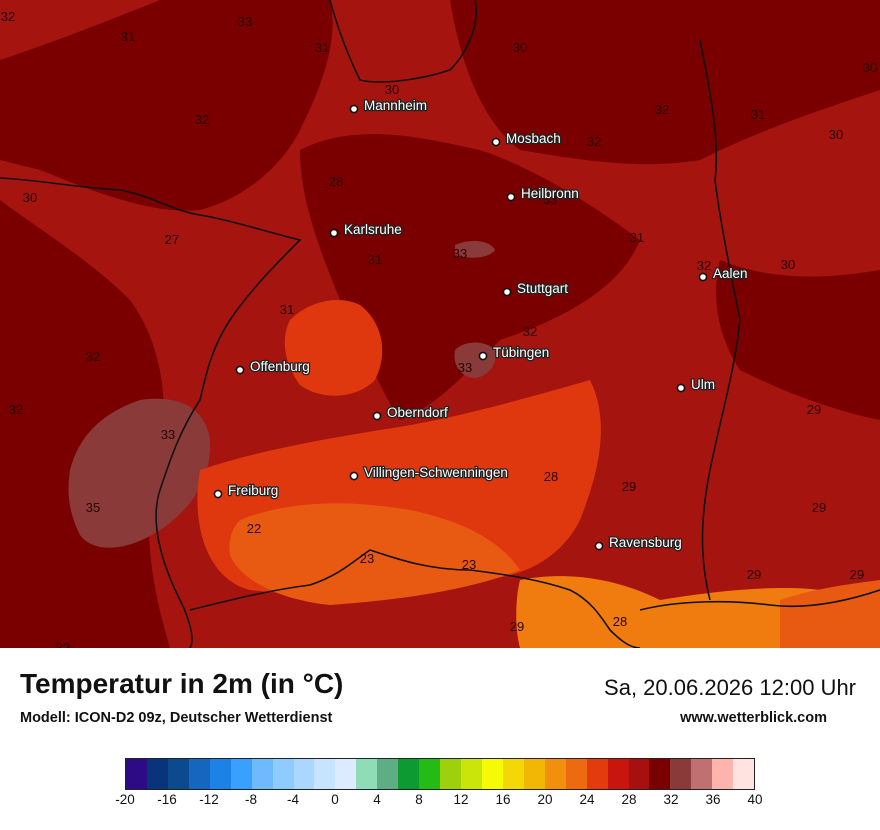  I want to click on city-label: Tübingen, so click(521, 352).